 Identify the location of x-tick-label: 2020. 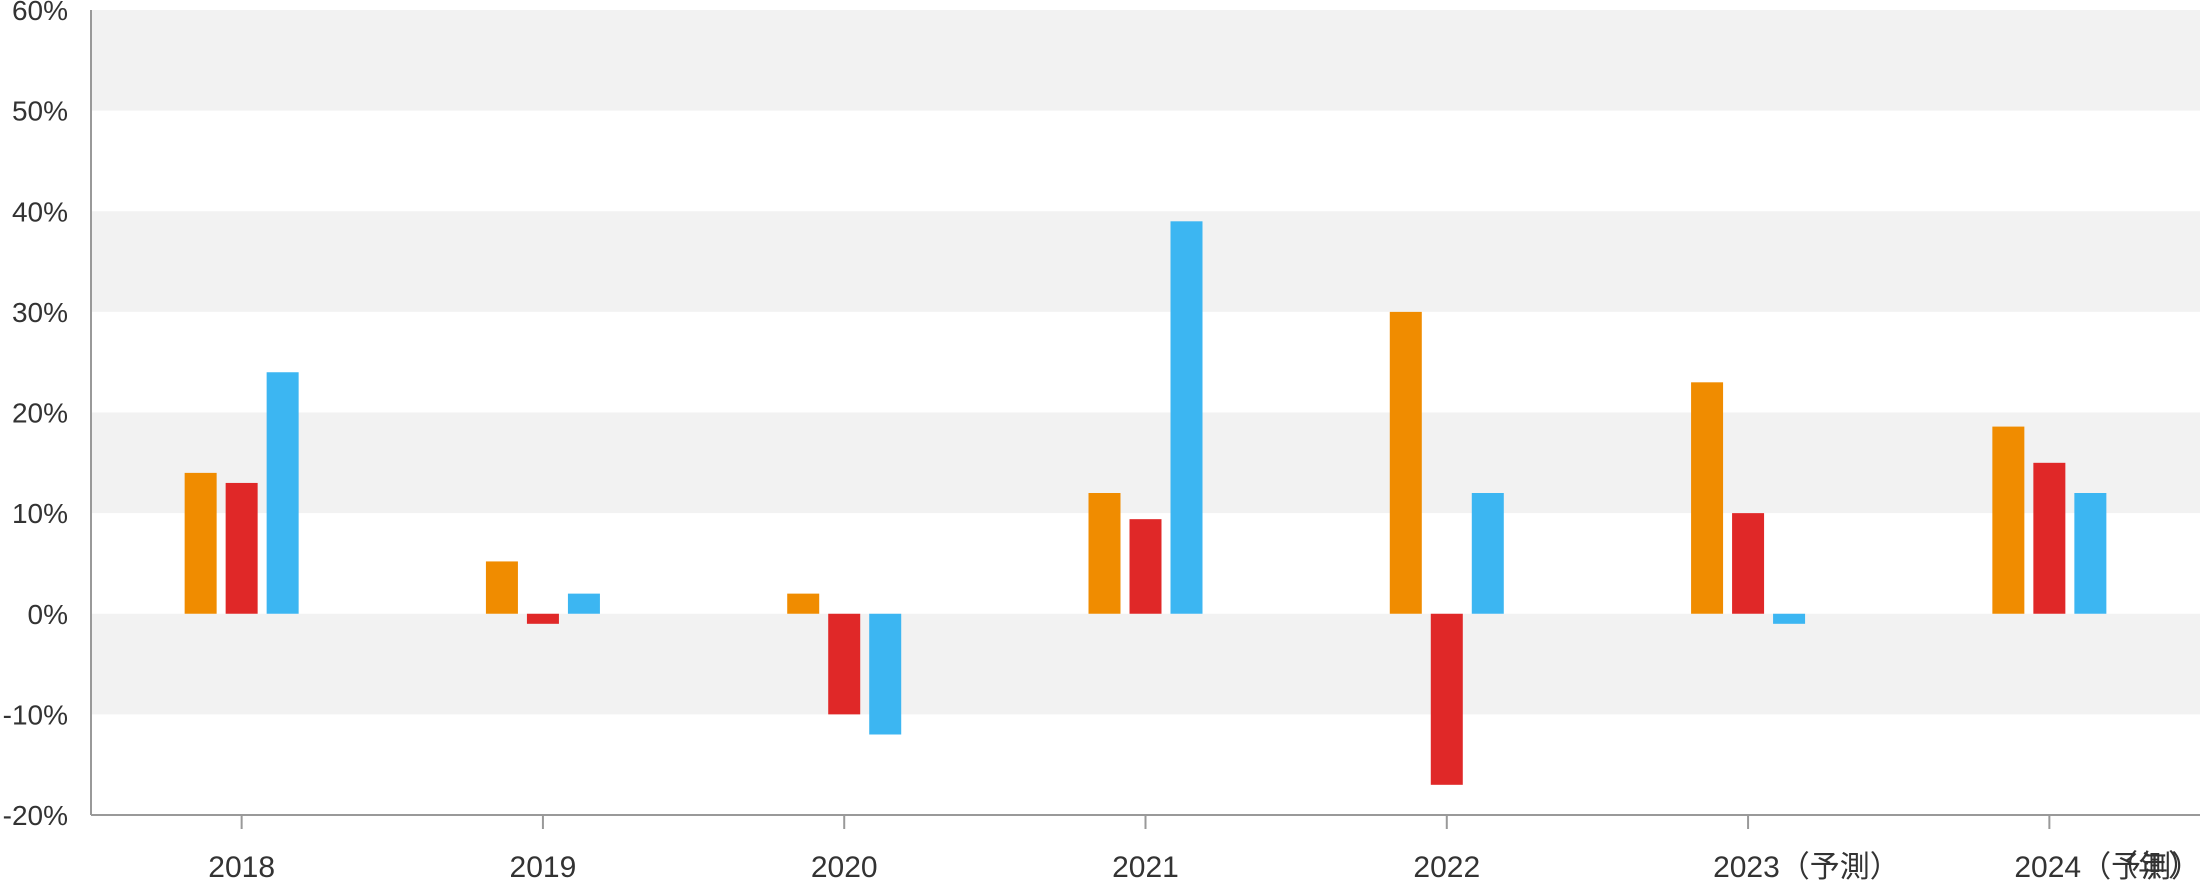
(844, 865).